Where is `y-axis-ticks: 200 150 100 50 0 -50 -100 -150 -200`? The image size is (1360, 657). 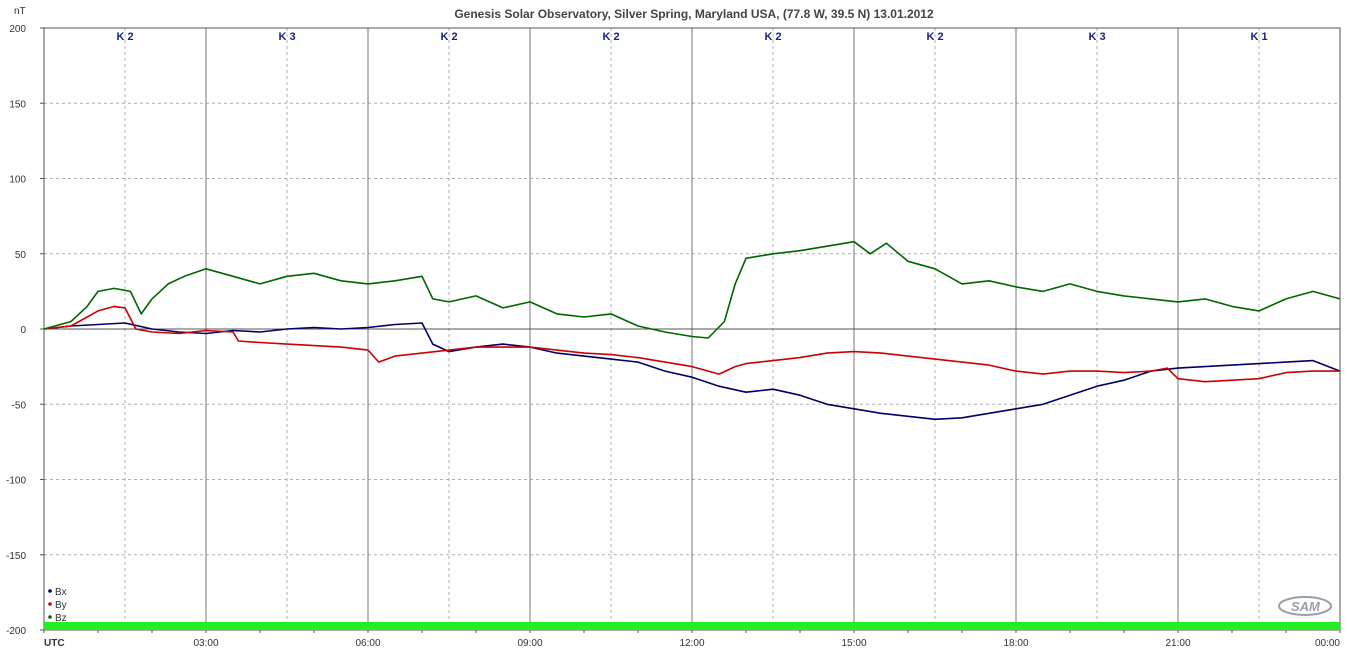 y-axis-ticks: 200 150 100 50 0 -50 -100 -150 -200 is located at coordinates (25, 330).